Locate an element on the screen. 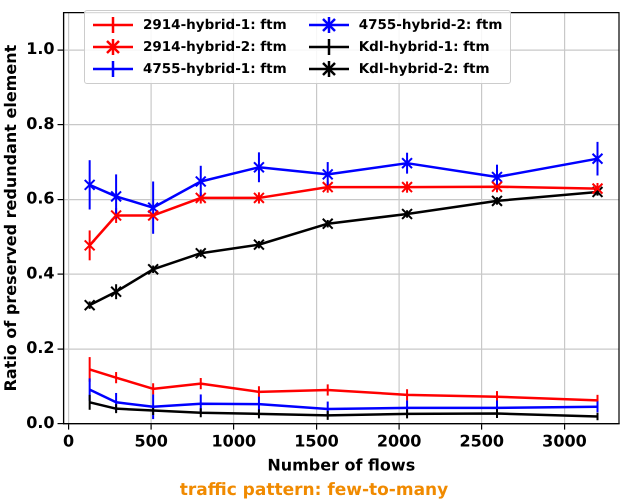 The image size is (628, 504). y-tick-label: 0.4 is located at coordinates (40, 272).